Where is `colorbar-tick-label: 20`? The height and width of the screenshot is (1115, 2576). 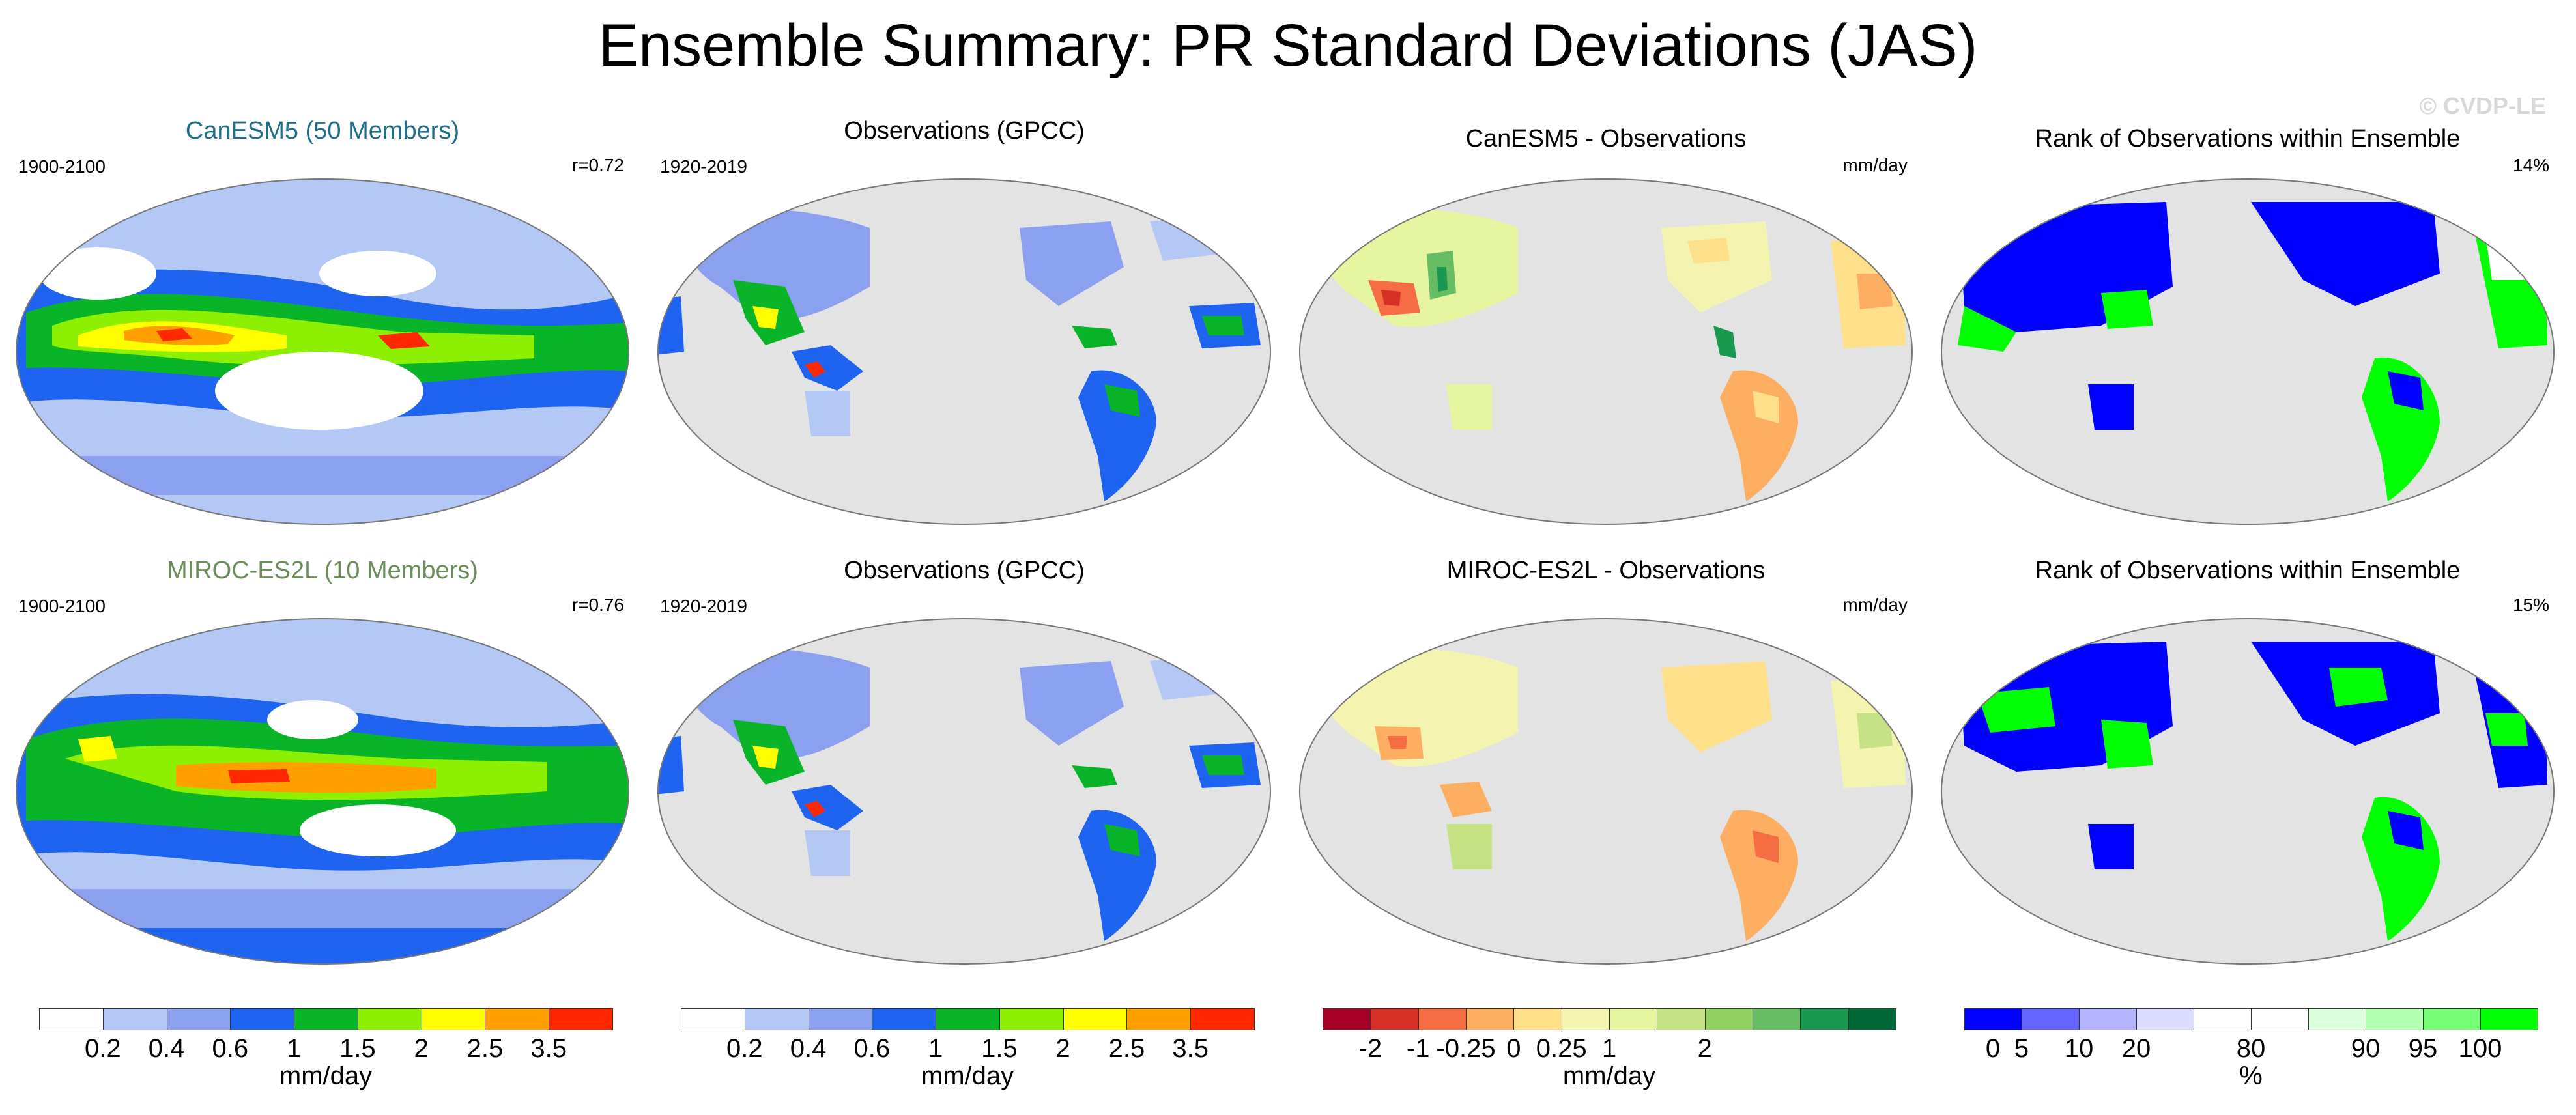
colorbar-tick-label: 20 is located at coordinates (2136, 1048).